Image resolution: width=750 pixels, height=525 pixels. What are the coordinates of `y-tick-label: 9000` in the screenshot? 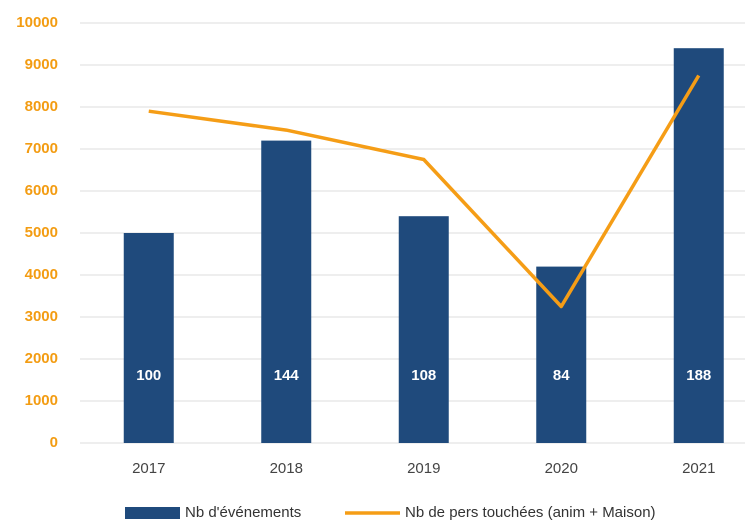 It's located at (41, 64).